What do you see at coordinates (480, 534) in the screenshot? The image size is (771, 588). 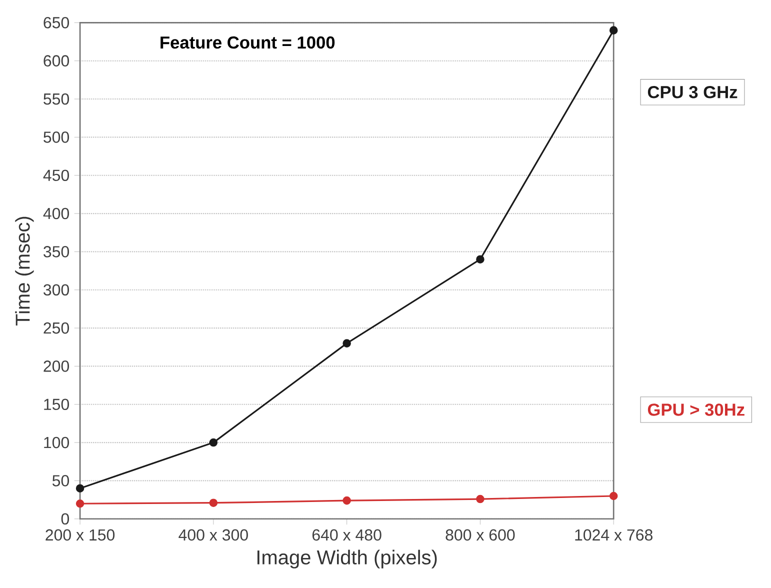 I see `x-tick-label: 800 x 600` at bounding box center [480, 534].